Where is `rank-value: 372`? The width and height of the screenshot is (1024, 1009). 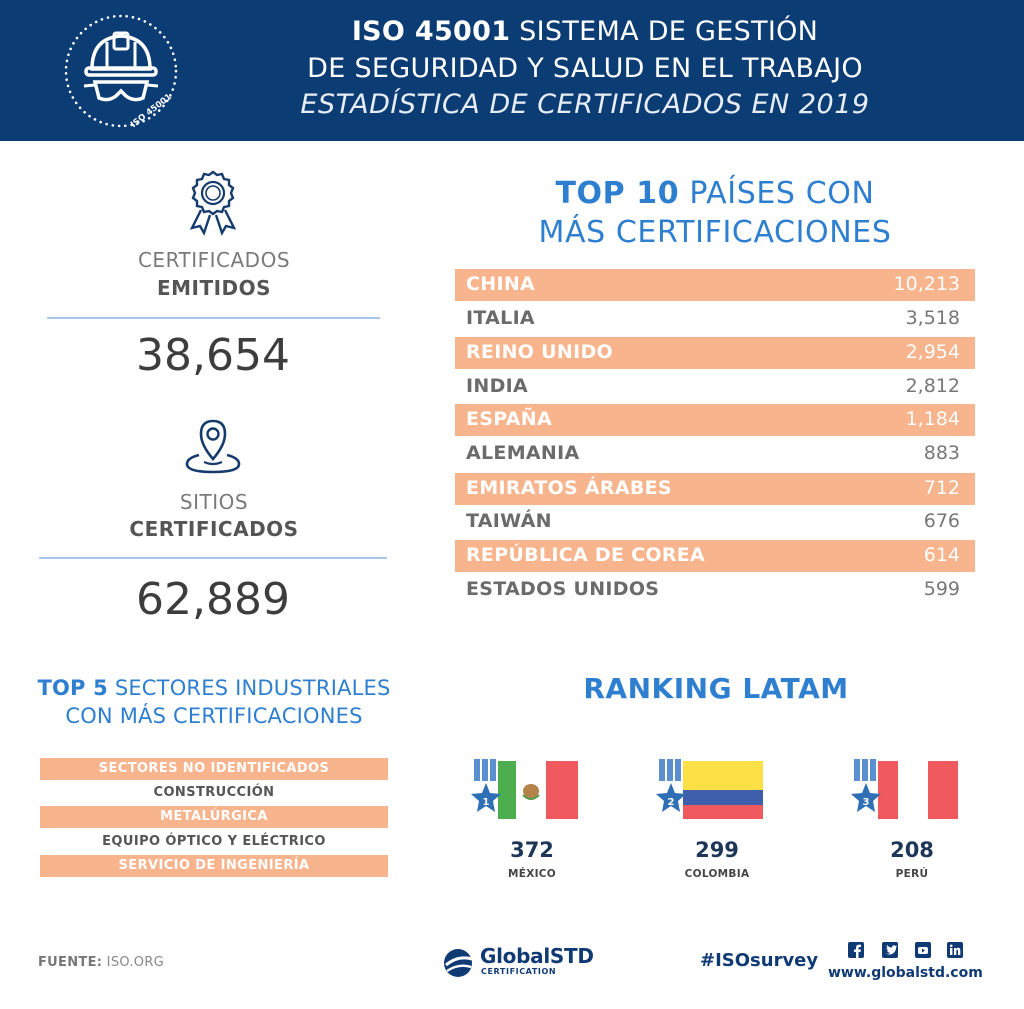 rank-value: 372 is located at coordinates (532, 850).